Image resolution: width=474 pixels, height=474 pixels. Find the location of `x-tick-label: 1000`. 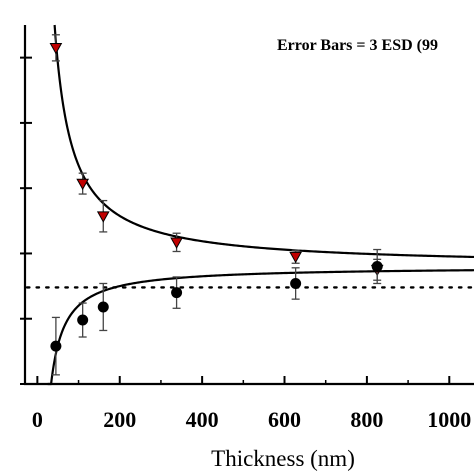

x-tick-label: 1000 is located at coordinates (449, 419).